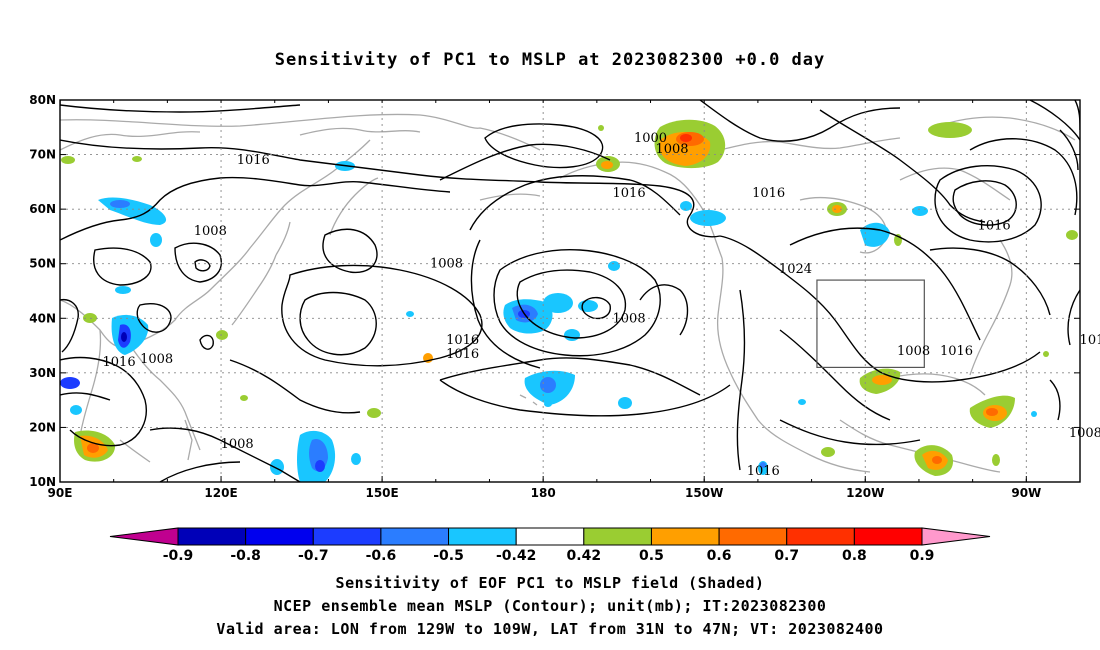 The image size is (1100, 650). What do you see at coordinates (42, 373) in the screenshot?
I see `y-tick-label: 30N` at bounding box center [42, 373].